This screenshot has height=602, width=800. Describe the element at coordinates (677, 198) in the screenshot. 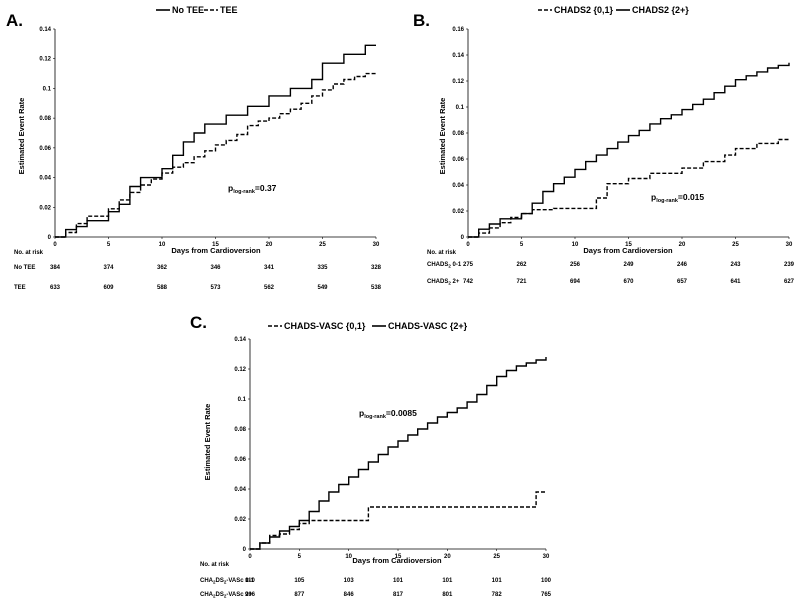

I see `panel-b-pvalue: plog-rank=0.015` at that location.